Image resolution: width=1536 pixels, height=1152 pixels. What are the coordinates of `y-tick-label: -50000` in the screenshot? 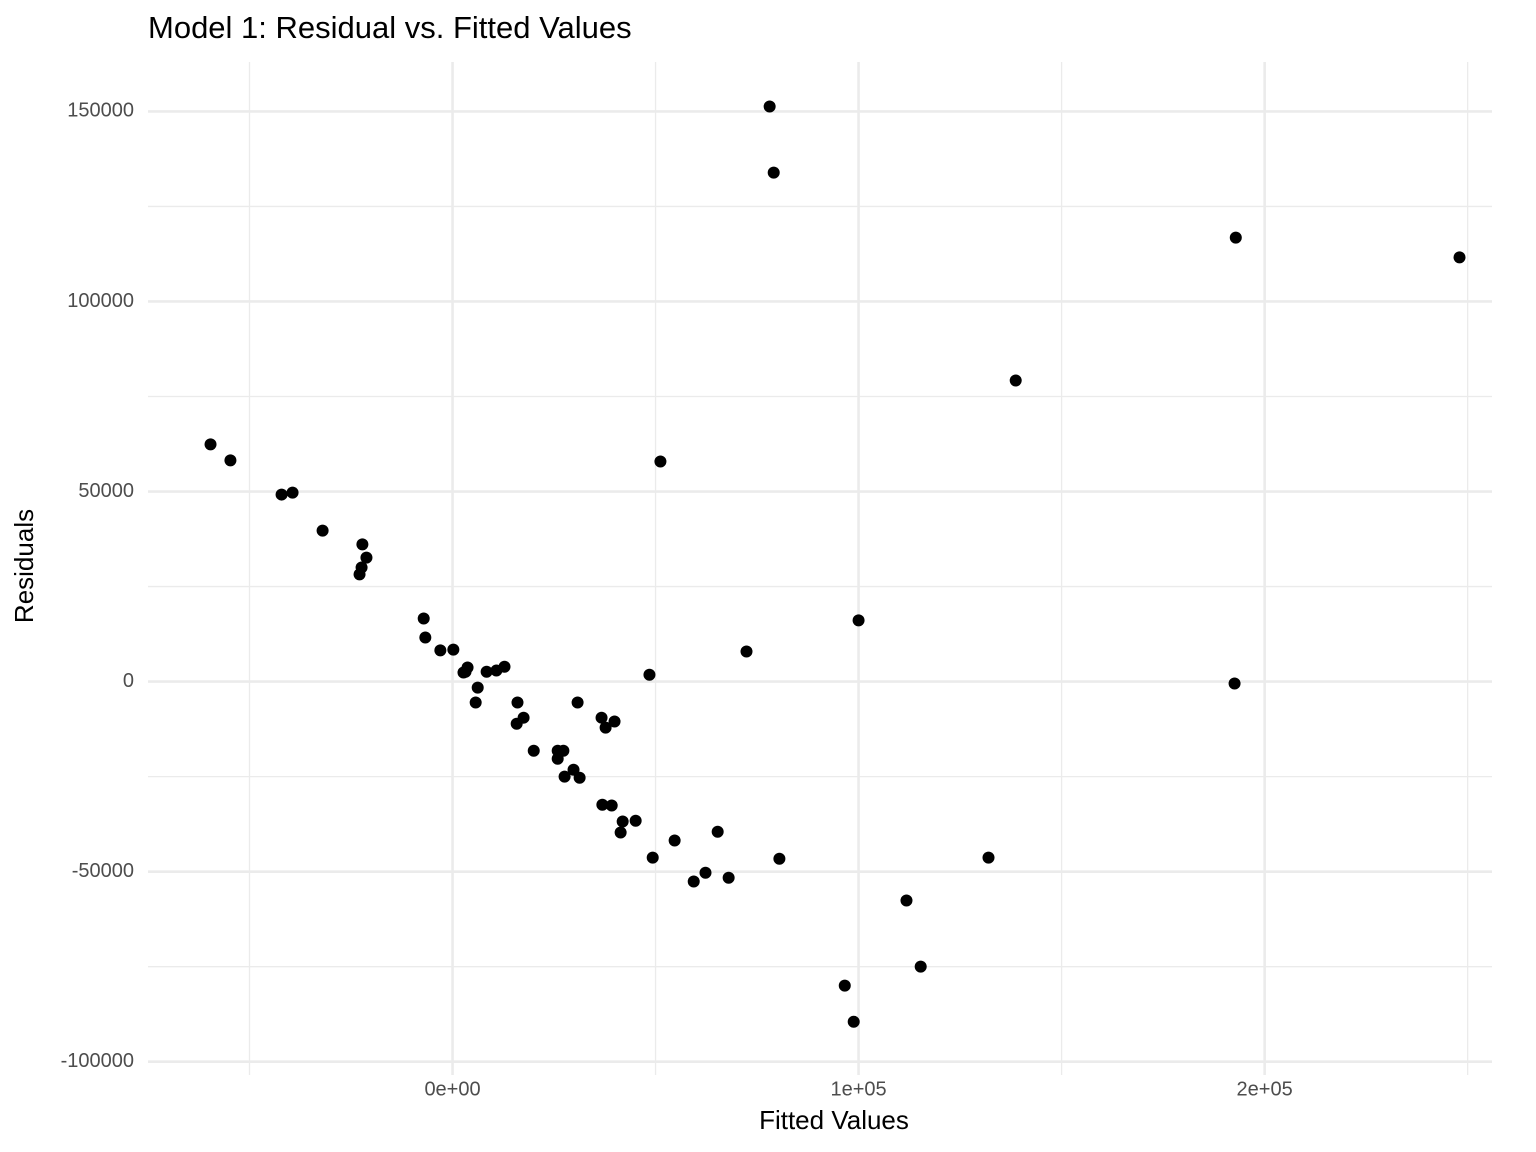 It's located at (103, 871).